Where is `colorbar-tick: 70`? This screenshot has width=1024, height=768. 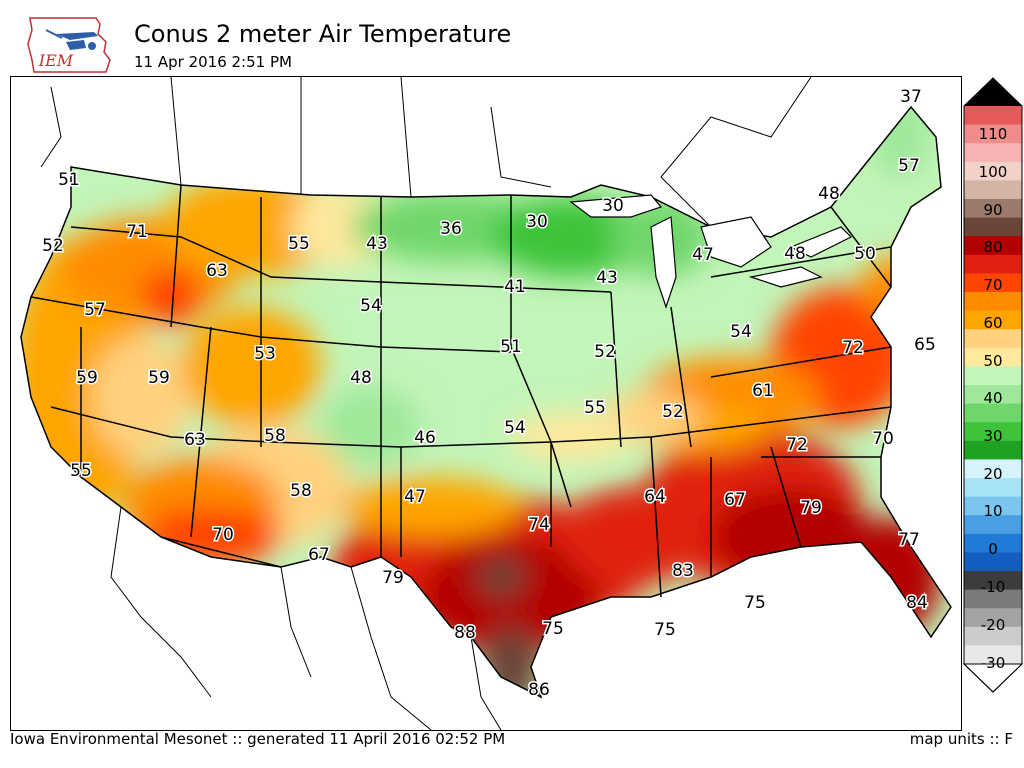
colorbar-tick: 70 is located at coordinates (992, 285).